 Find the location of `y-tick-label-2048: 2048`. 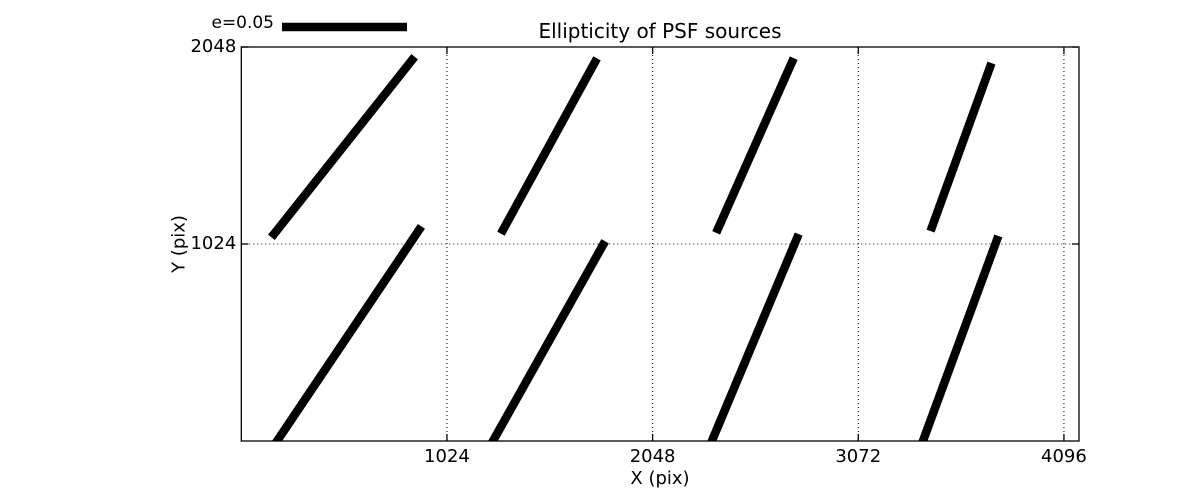

y-tick-label-2048: 2048 is located at coordinates (213, 46).